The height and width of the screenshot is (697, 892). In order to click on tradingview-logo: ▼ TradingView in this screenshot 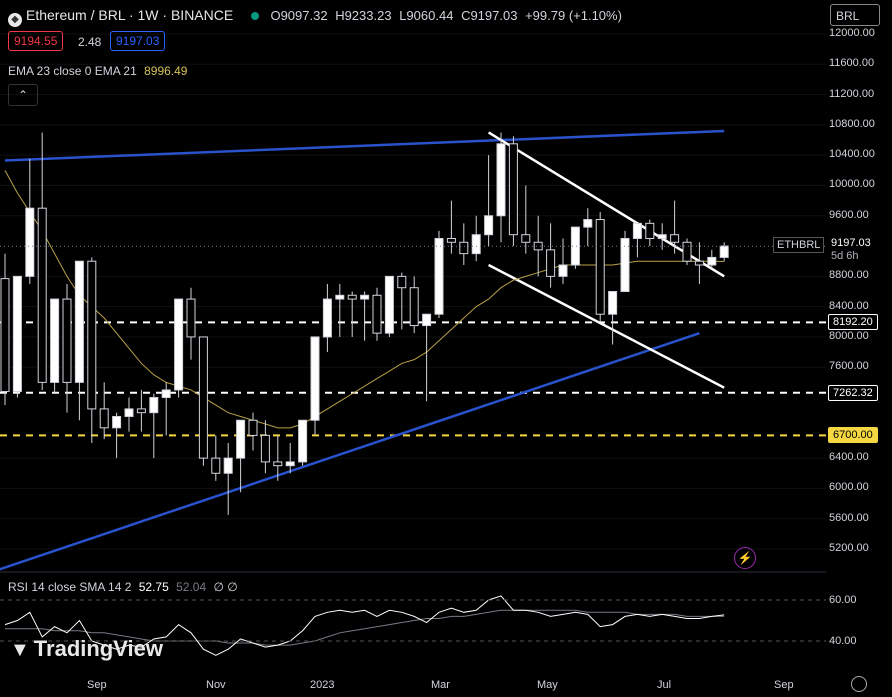, I will do `click(86, 649)`.